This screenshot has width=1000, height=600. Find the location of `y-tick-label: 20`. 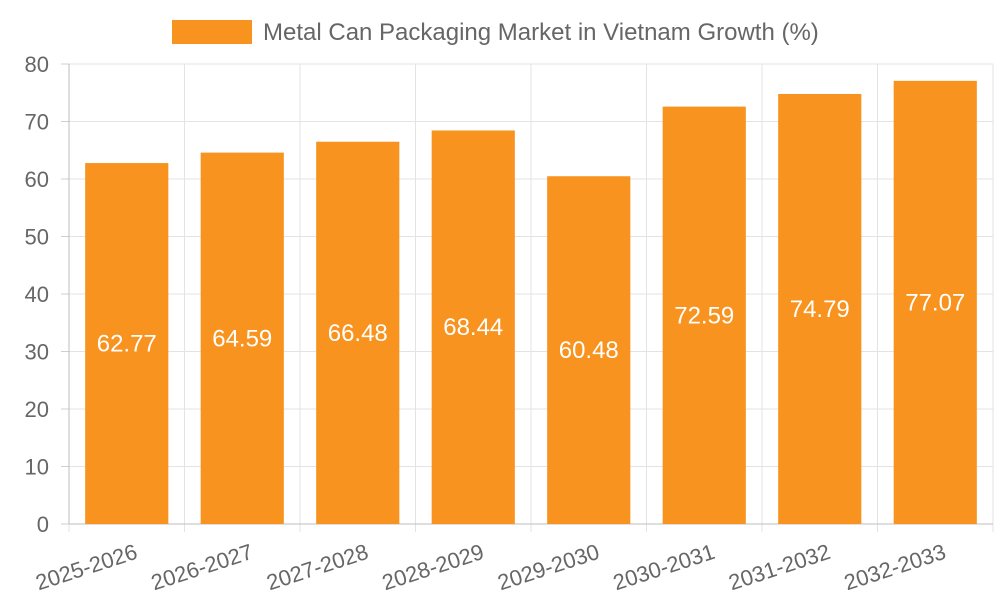

y-tick-label: 20 is located at coordinates (37, 409).